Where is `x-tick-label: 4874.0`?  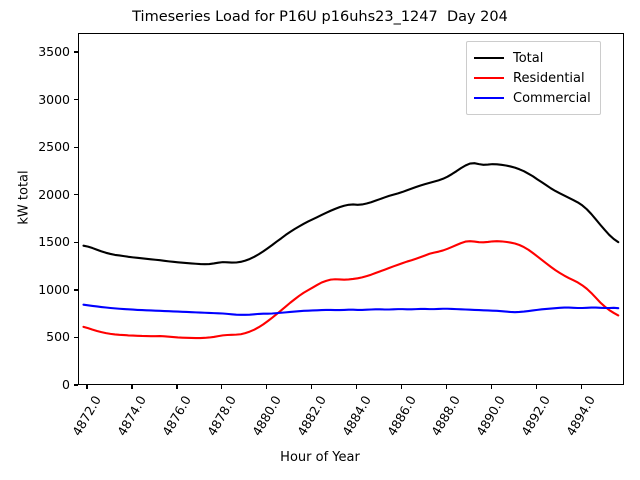
x-tick-label: 4874.0 is located at coordinates (131, 416).